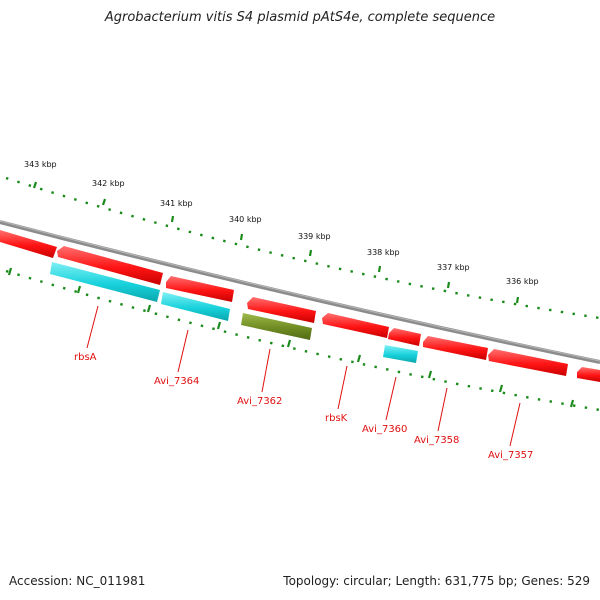  I want to click on reverse-strand-genes, so click(234, 312).